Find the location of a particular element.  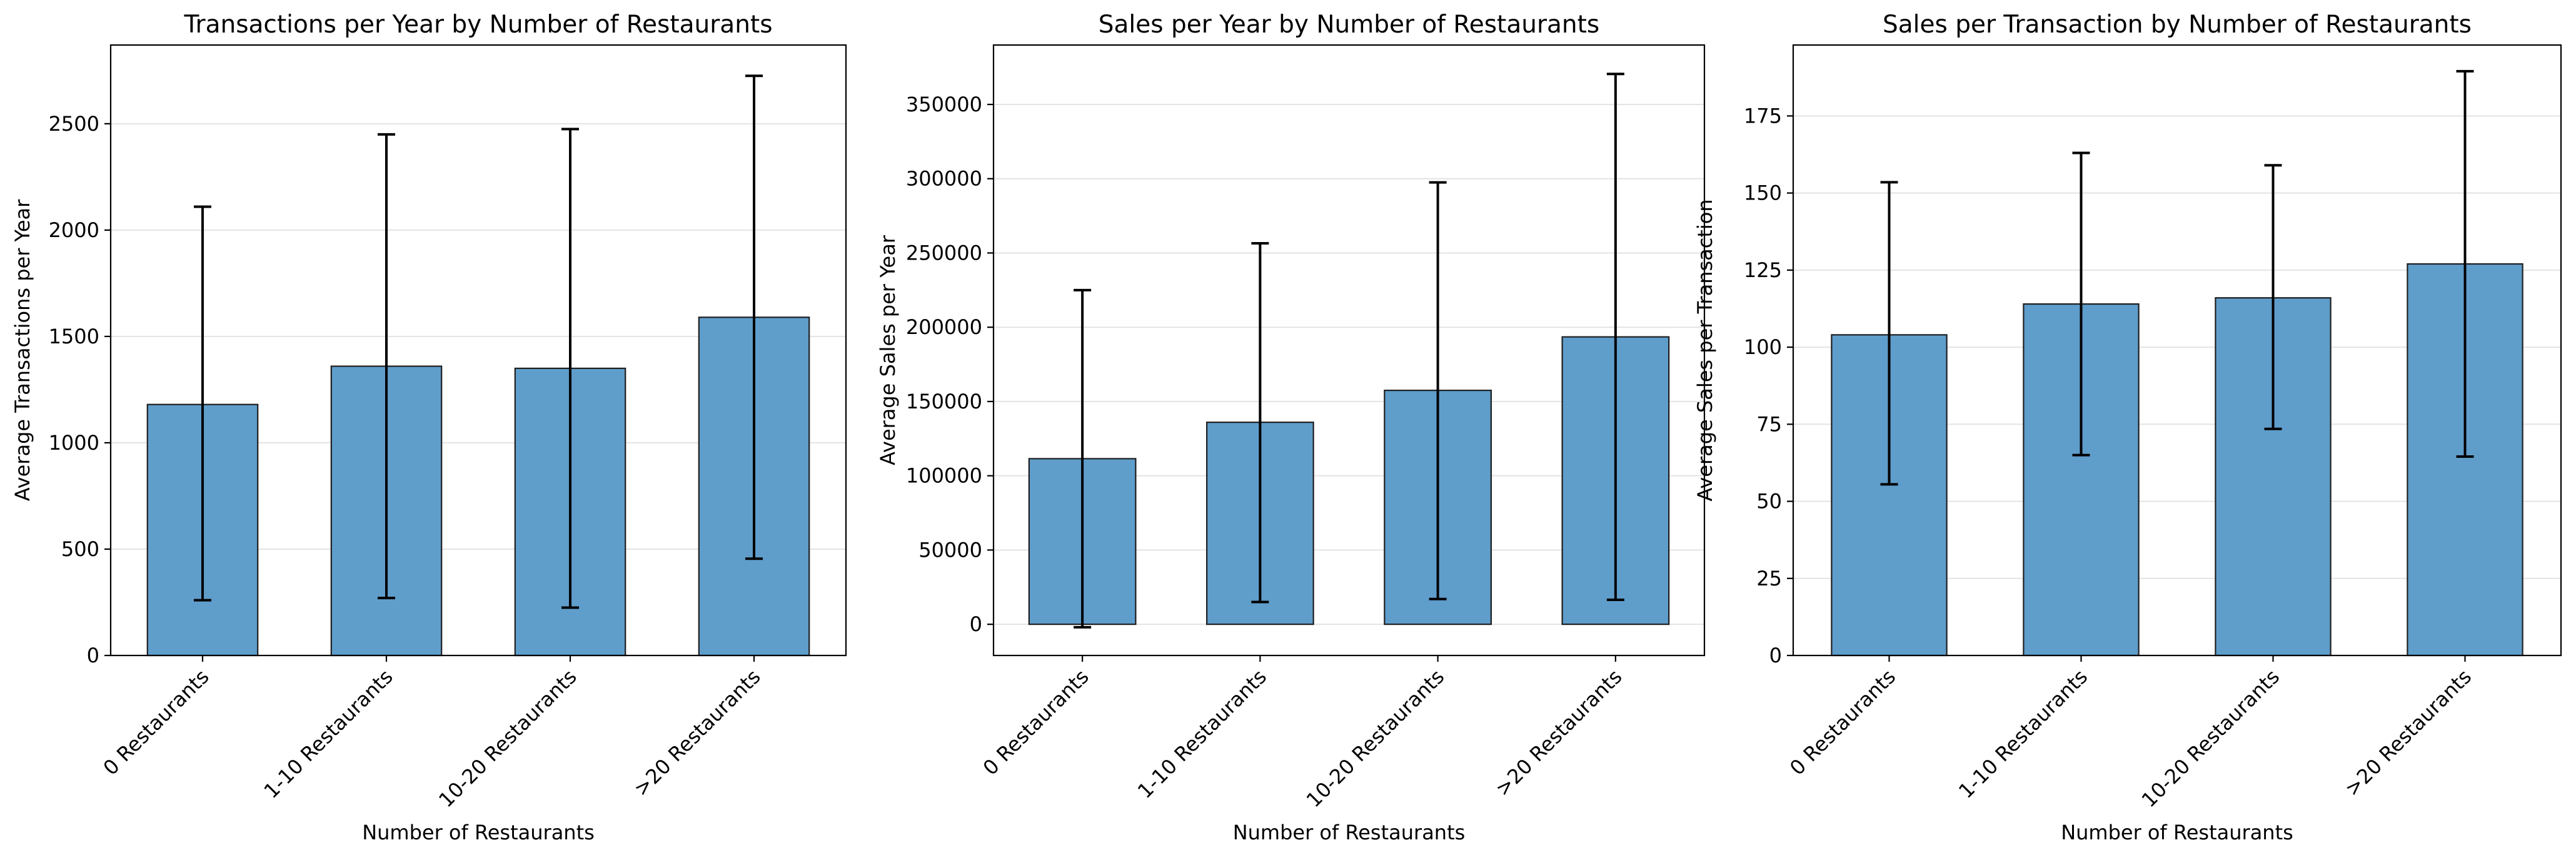

y-tick-label: 2000 is located at coordinates (74, 230).